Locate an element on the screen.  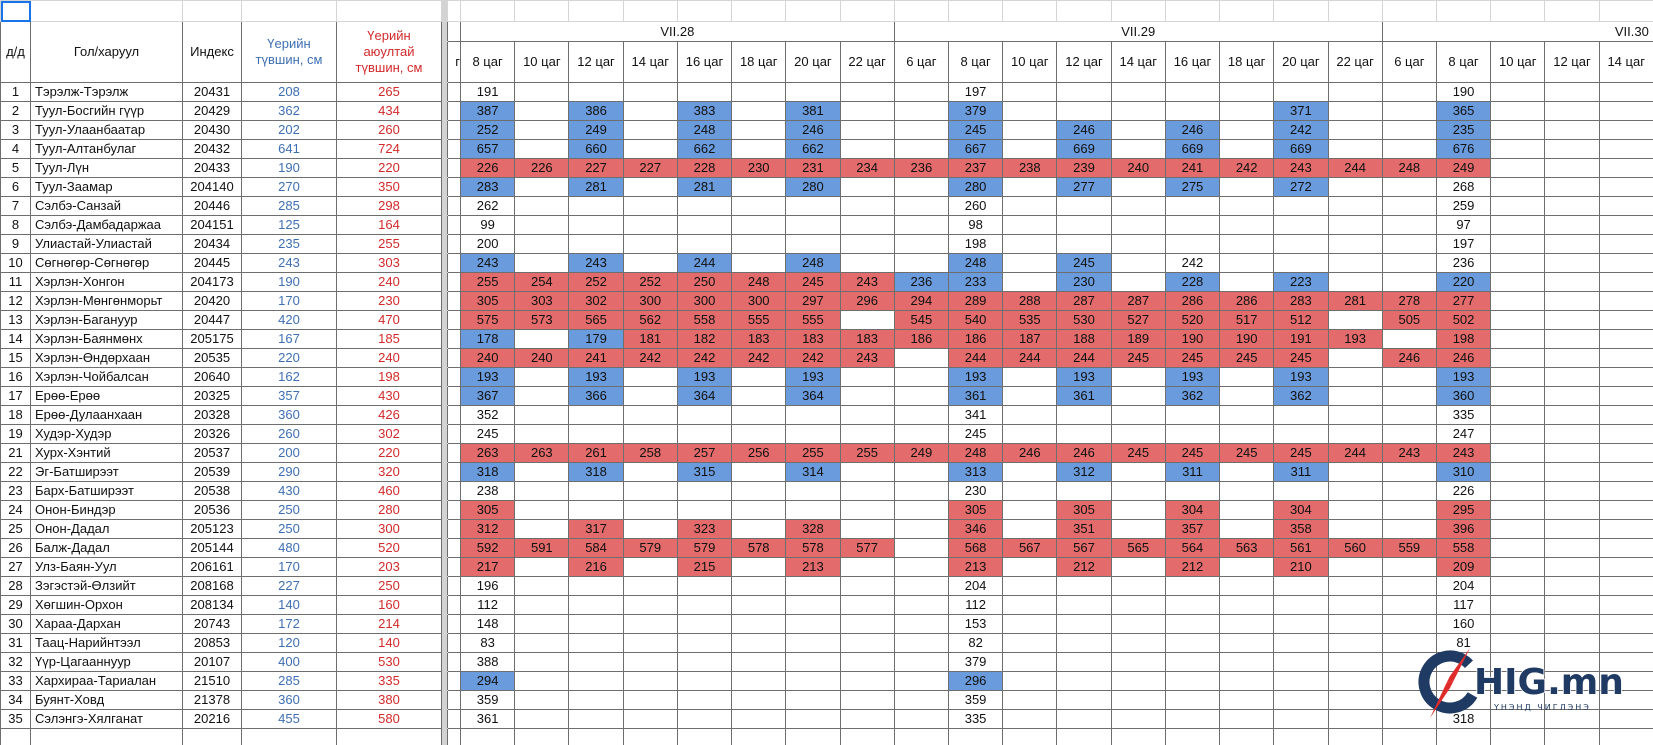
danger-level: 302 is located at coordinates (389, 434).